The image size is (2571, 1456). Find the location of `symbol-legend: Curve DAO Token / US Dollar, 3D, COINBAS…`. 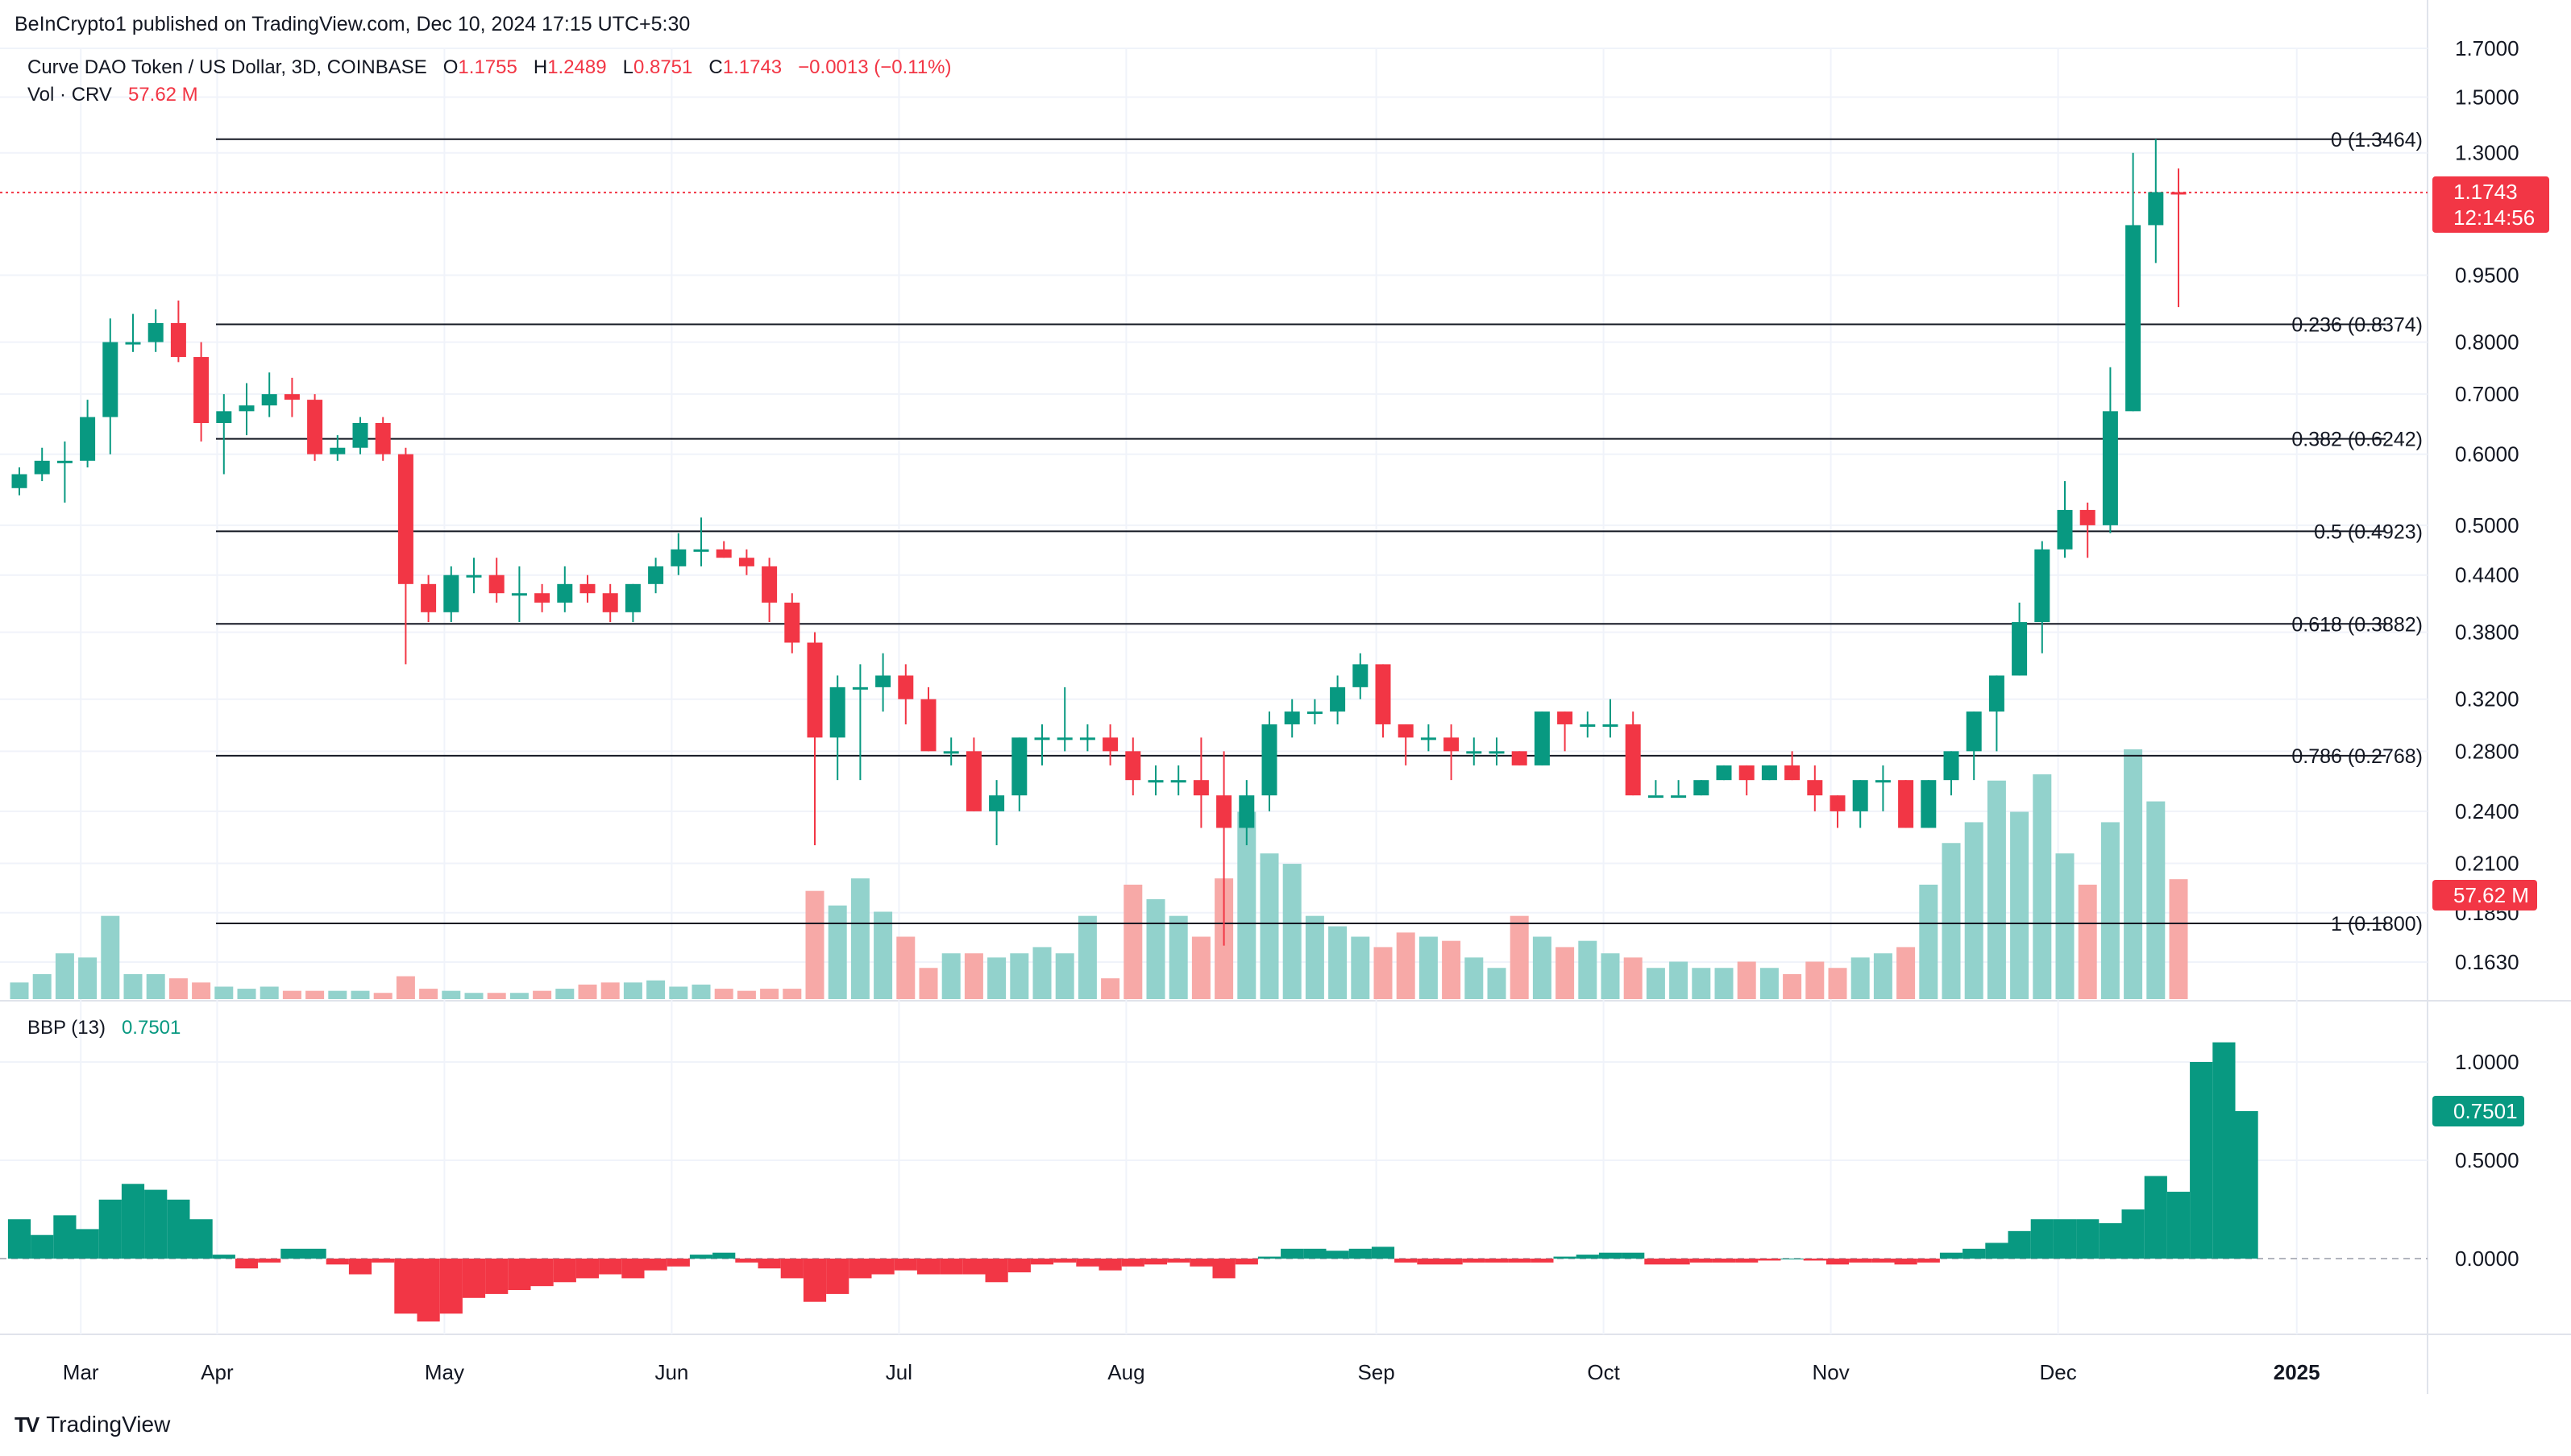

symbol-legend: Curve DAO Token / US Dollar, 3D, COINBAS… is located at coordinates (489, 67).